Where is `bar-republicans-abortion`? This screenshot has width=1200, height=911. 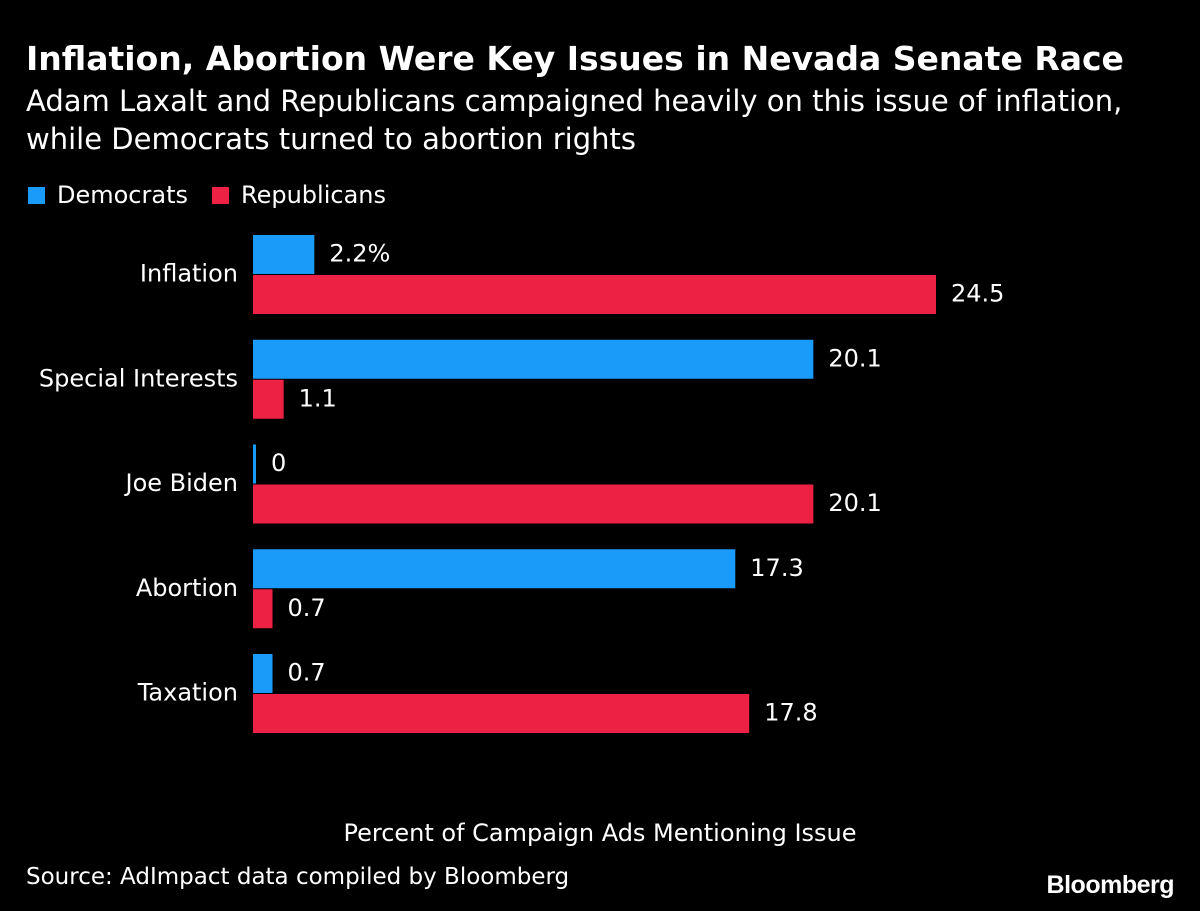 bar-republicans-abortion is located at coordinates (263, 609).